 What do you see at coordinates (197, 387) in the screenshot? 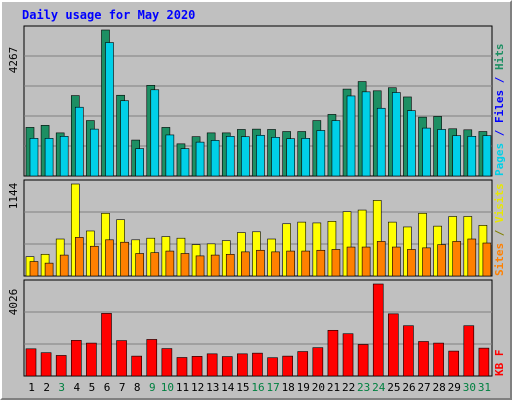
I see `day-label: 12` at bounding box center [197, 387].